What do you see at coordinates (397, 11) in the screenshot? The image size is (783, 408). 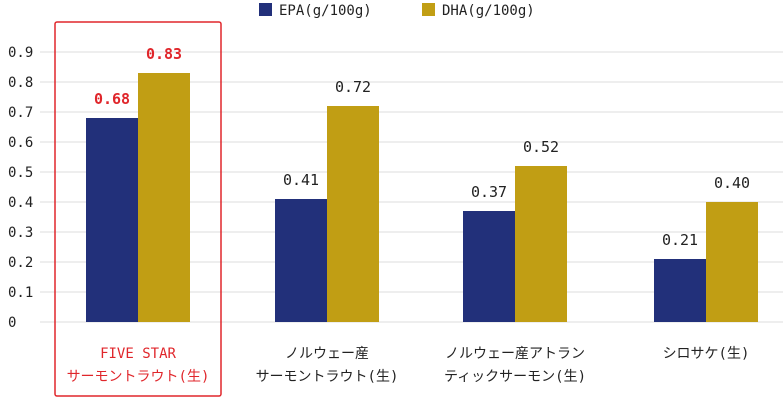 I see `legend: EPA(g/100g) DHA(g/100g)` at bounding box center [397, 11].